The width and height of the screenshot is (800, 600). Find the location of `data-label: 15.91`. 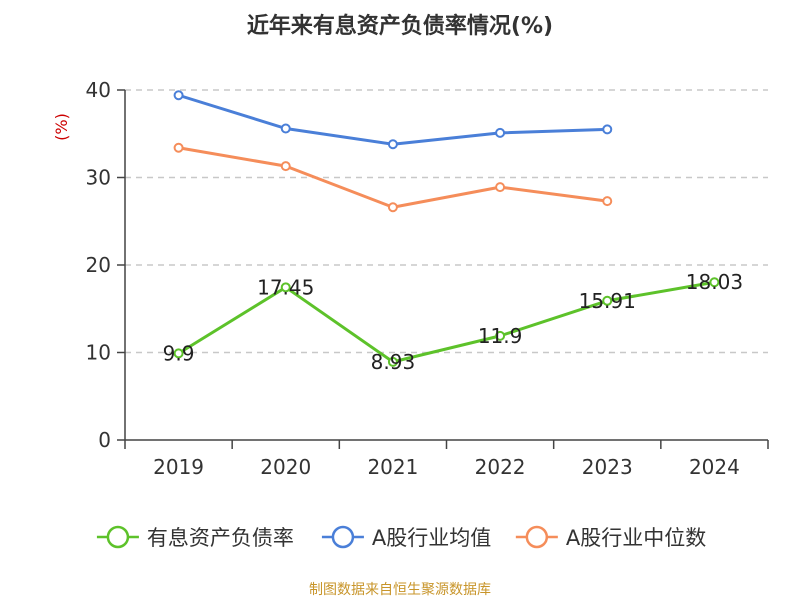

data-label: 15.91 is located at coordinates (607, 301).